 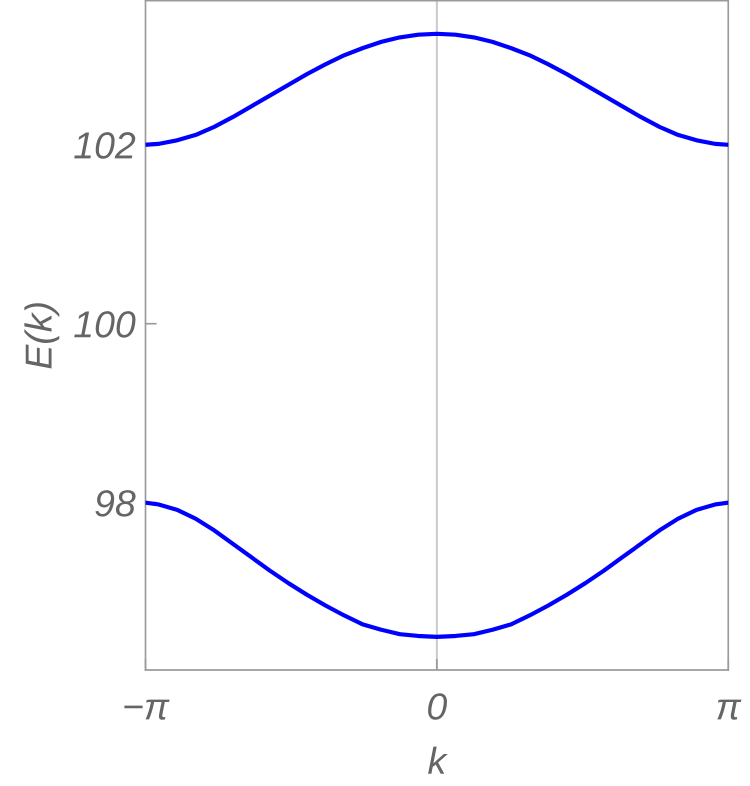 What do you see at coordinates (42, 336) in the screenshot?
I see `y-axis-title: E(k)` at bounding box center [42, 336].